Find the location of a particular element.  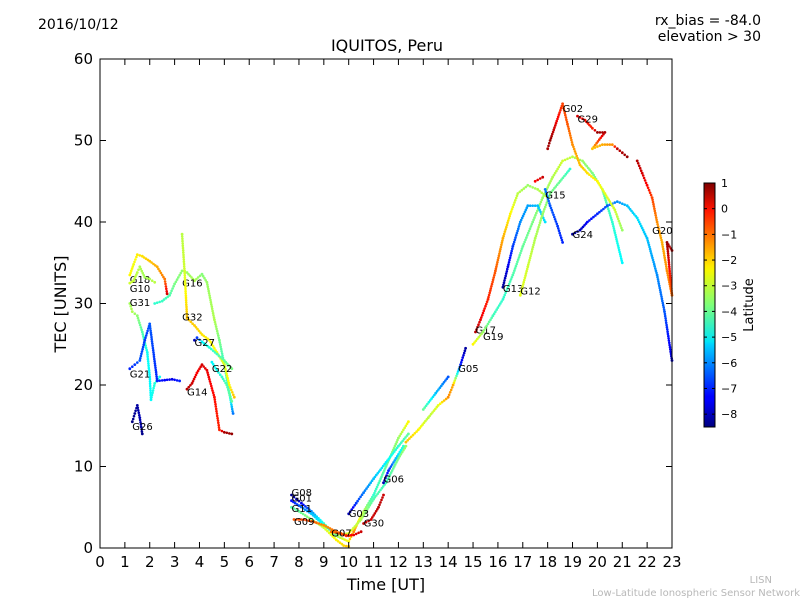

satellite-label: G20 is located at coordinates (662, 231).